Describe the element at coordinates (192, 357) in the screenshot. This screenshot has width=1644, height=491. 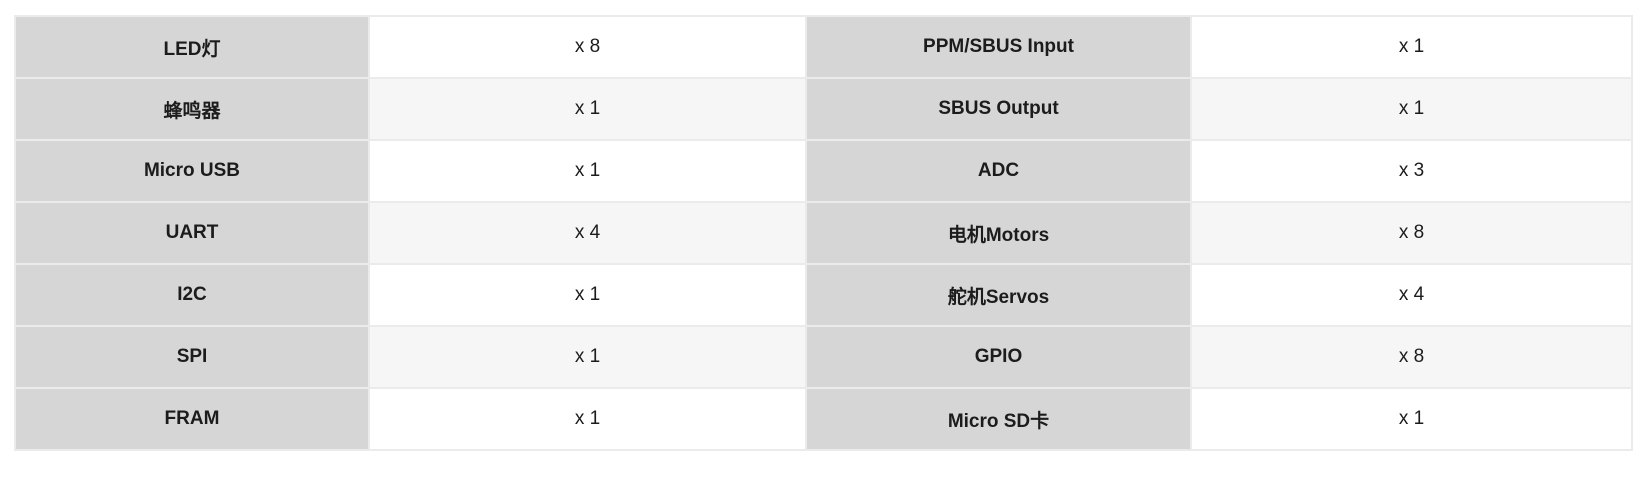
I see `spec-name-cell: SPI` at that location.